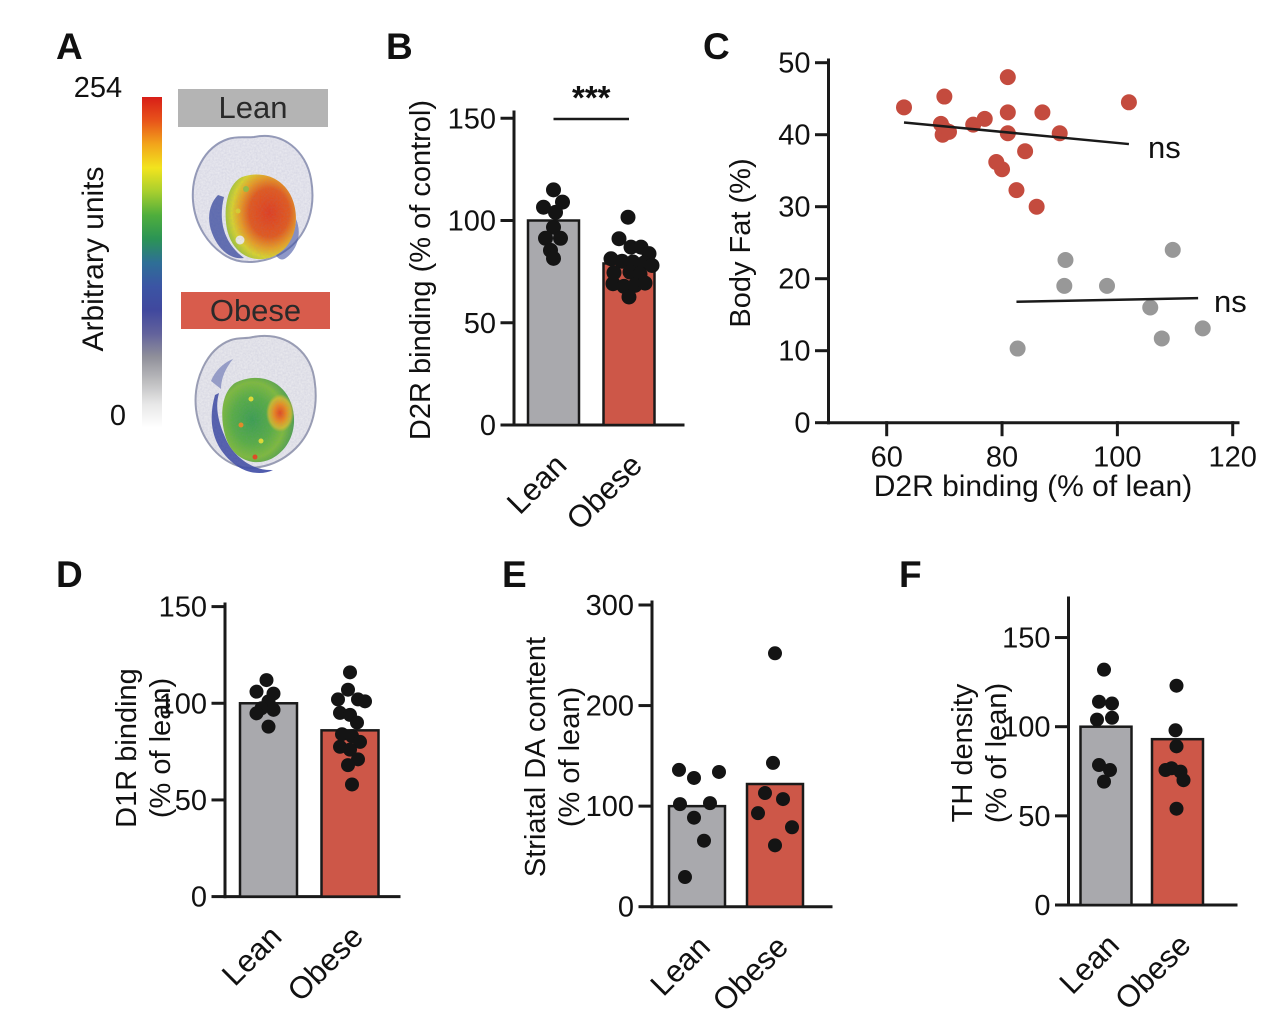  What do you see at coordinates (910, 574) in the screenshot?
I see `panel-f-label: F` at bounding box center [910, 574].